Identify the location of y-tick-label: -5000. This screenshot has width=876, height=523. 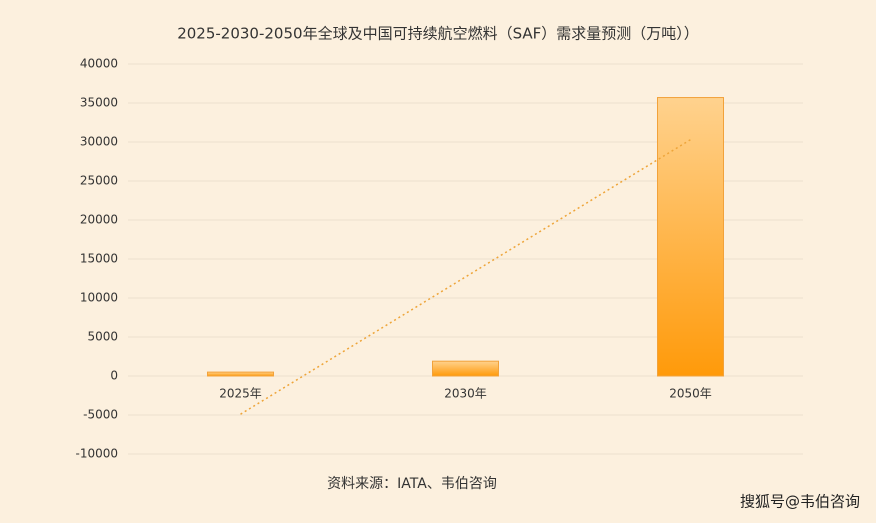
(100, 415).